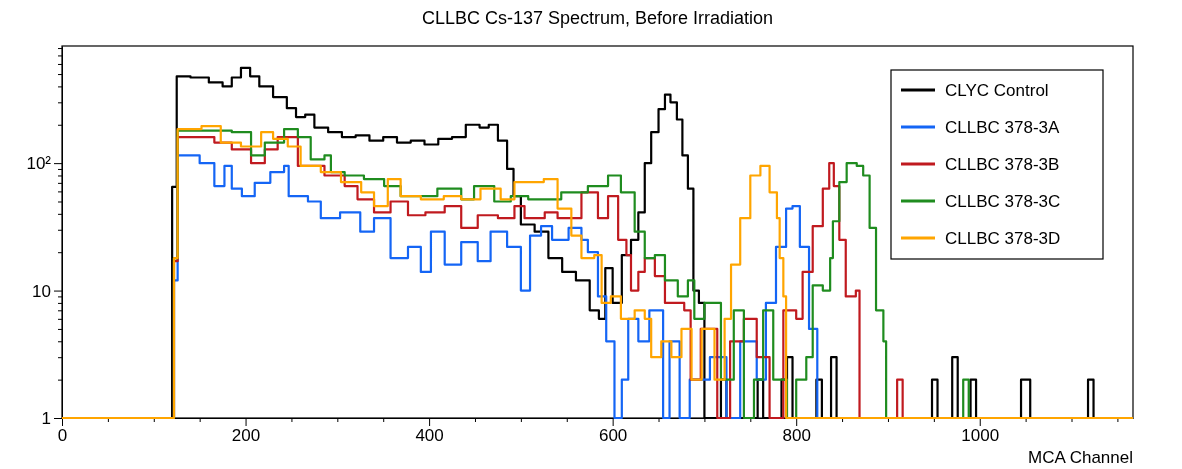 The width and height of the screenshot is (1182, 469). What do you see at coordinates (1002, 164) in the screenshot?
I see `legend-label: CLLBC 378-3B` at bounding box center [1002, 164].